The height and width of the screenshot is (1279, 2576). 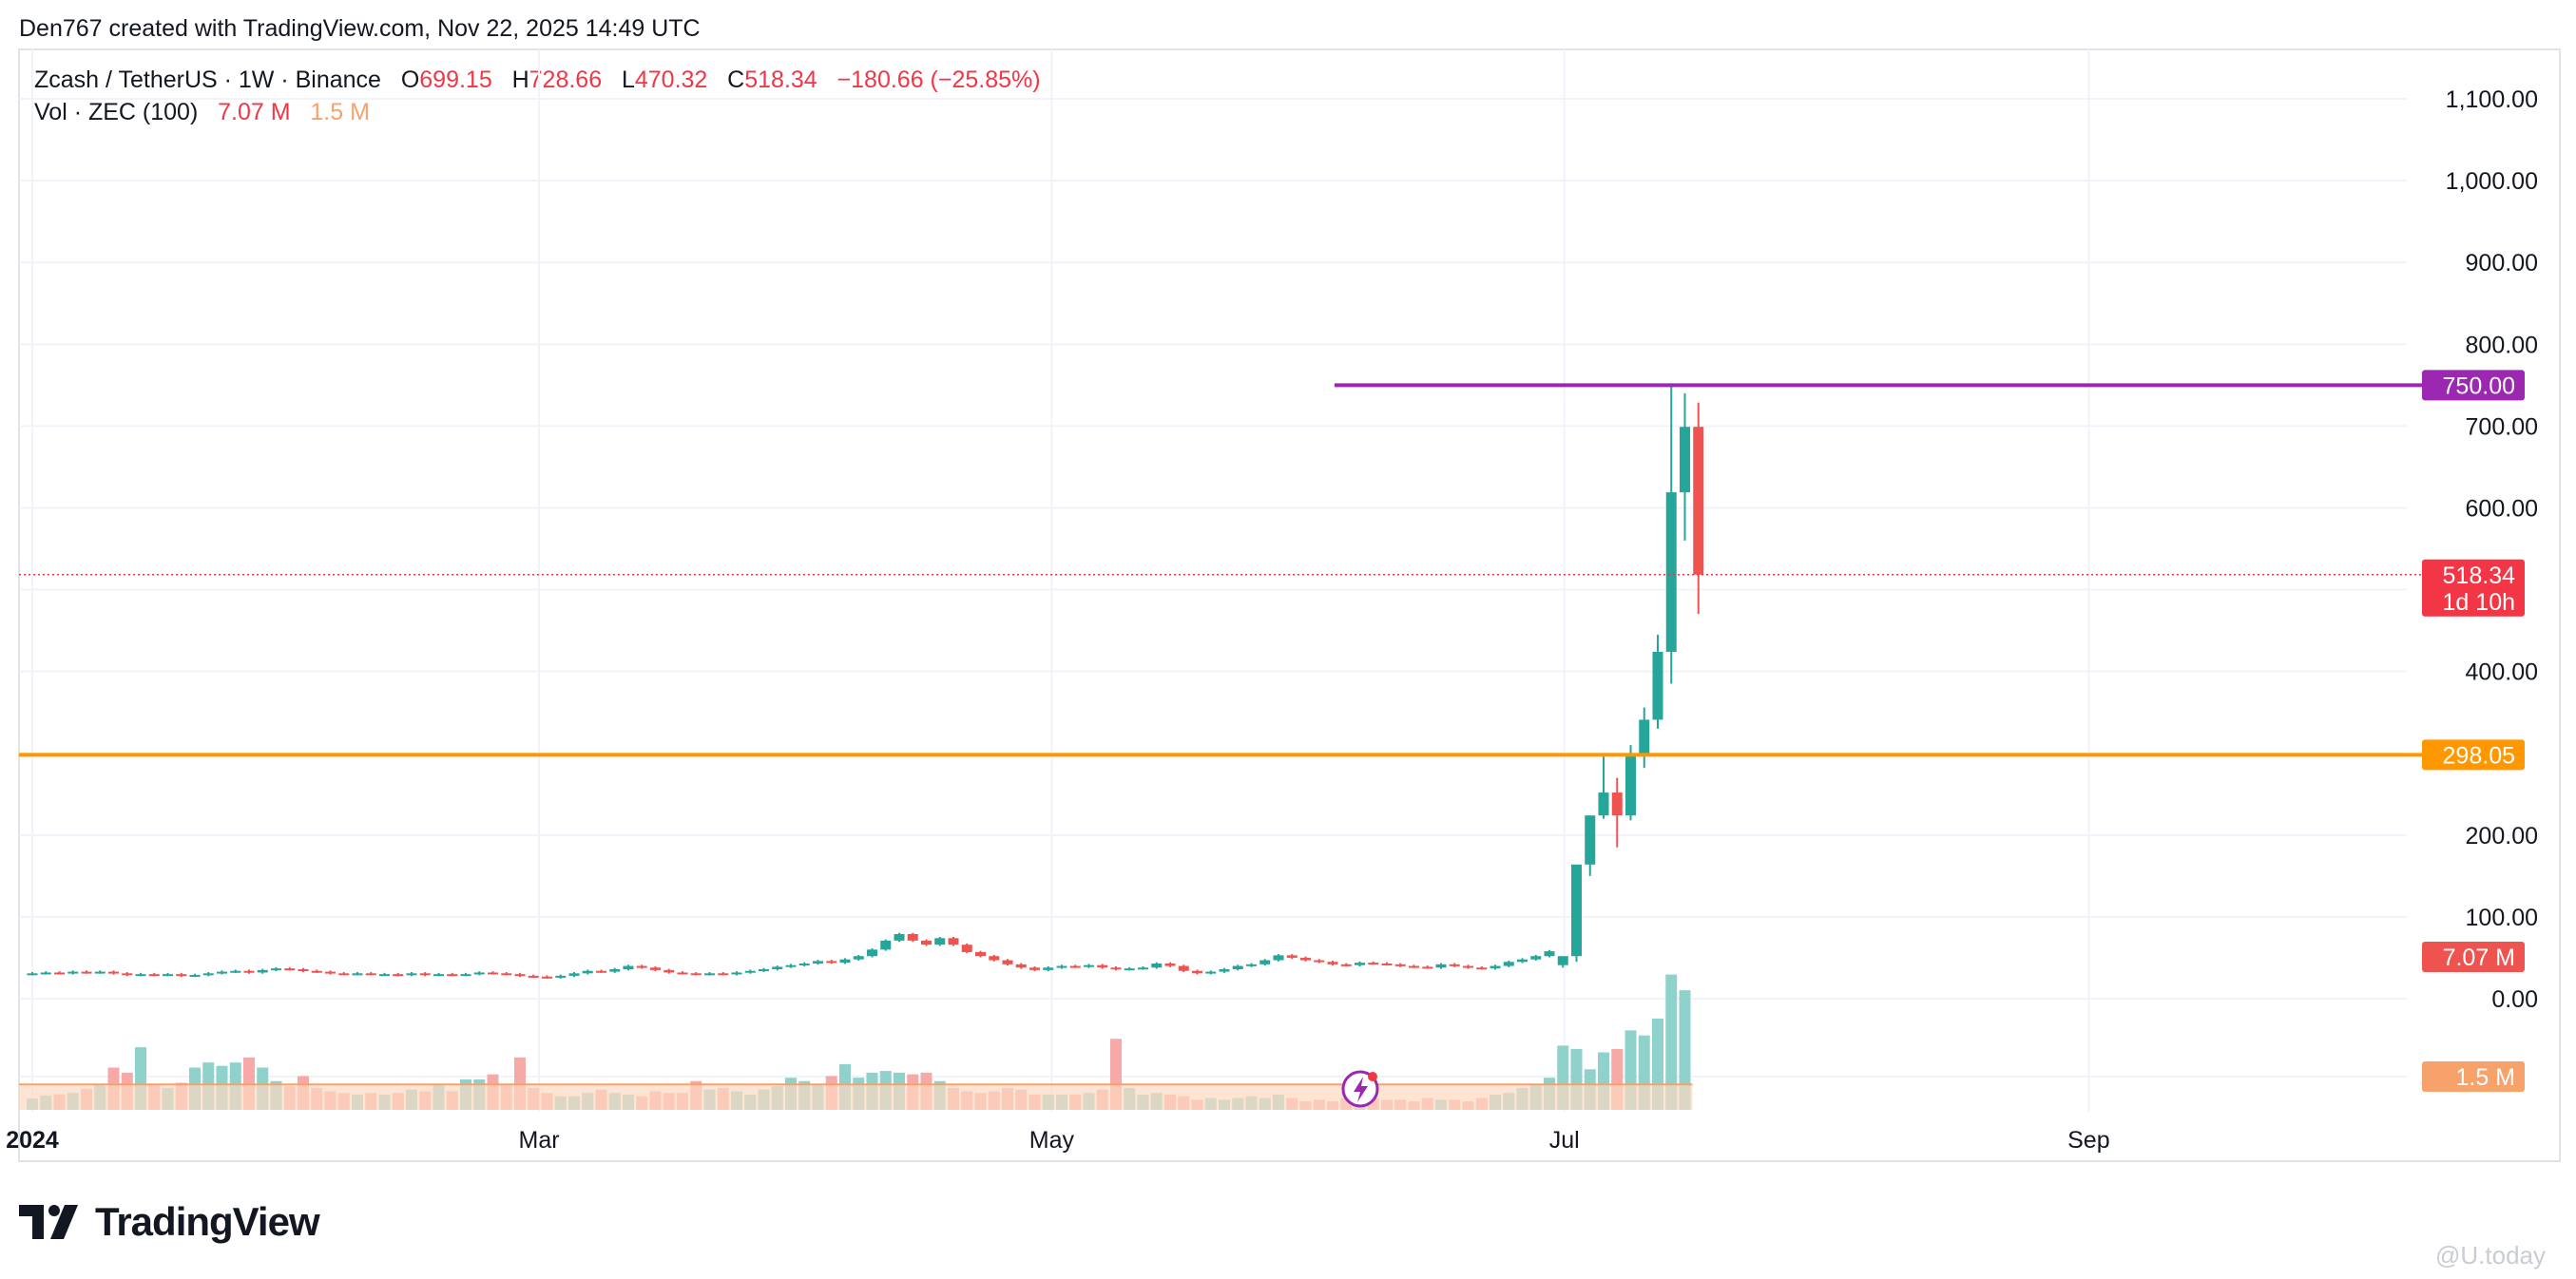 I want to click on tradingview-logo: TradingView, so click(x=169, y=1222).